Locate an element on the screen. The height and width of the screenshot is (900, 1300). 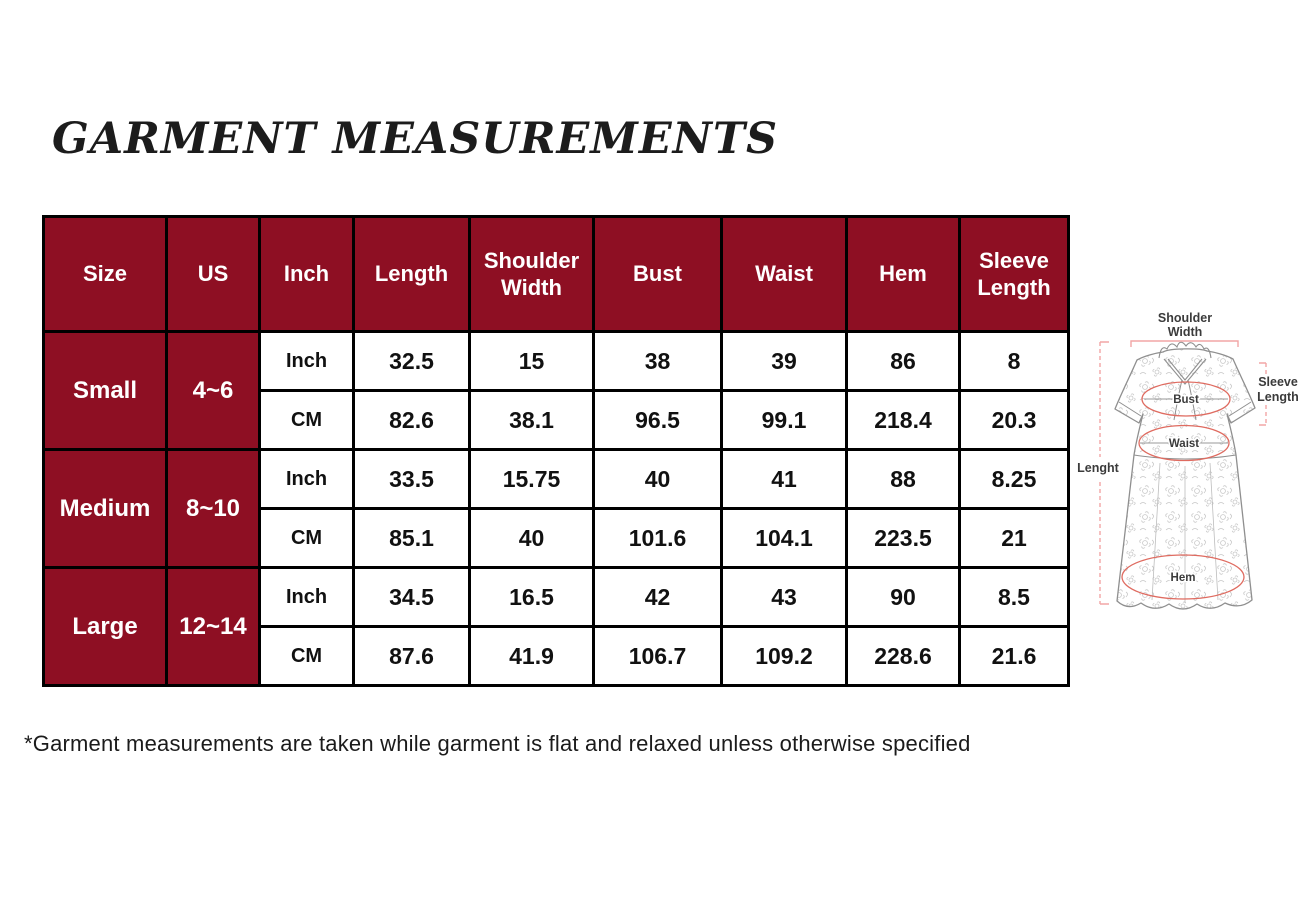
measurement-value: 15 is located at coordinates (531, 361).